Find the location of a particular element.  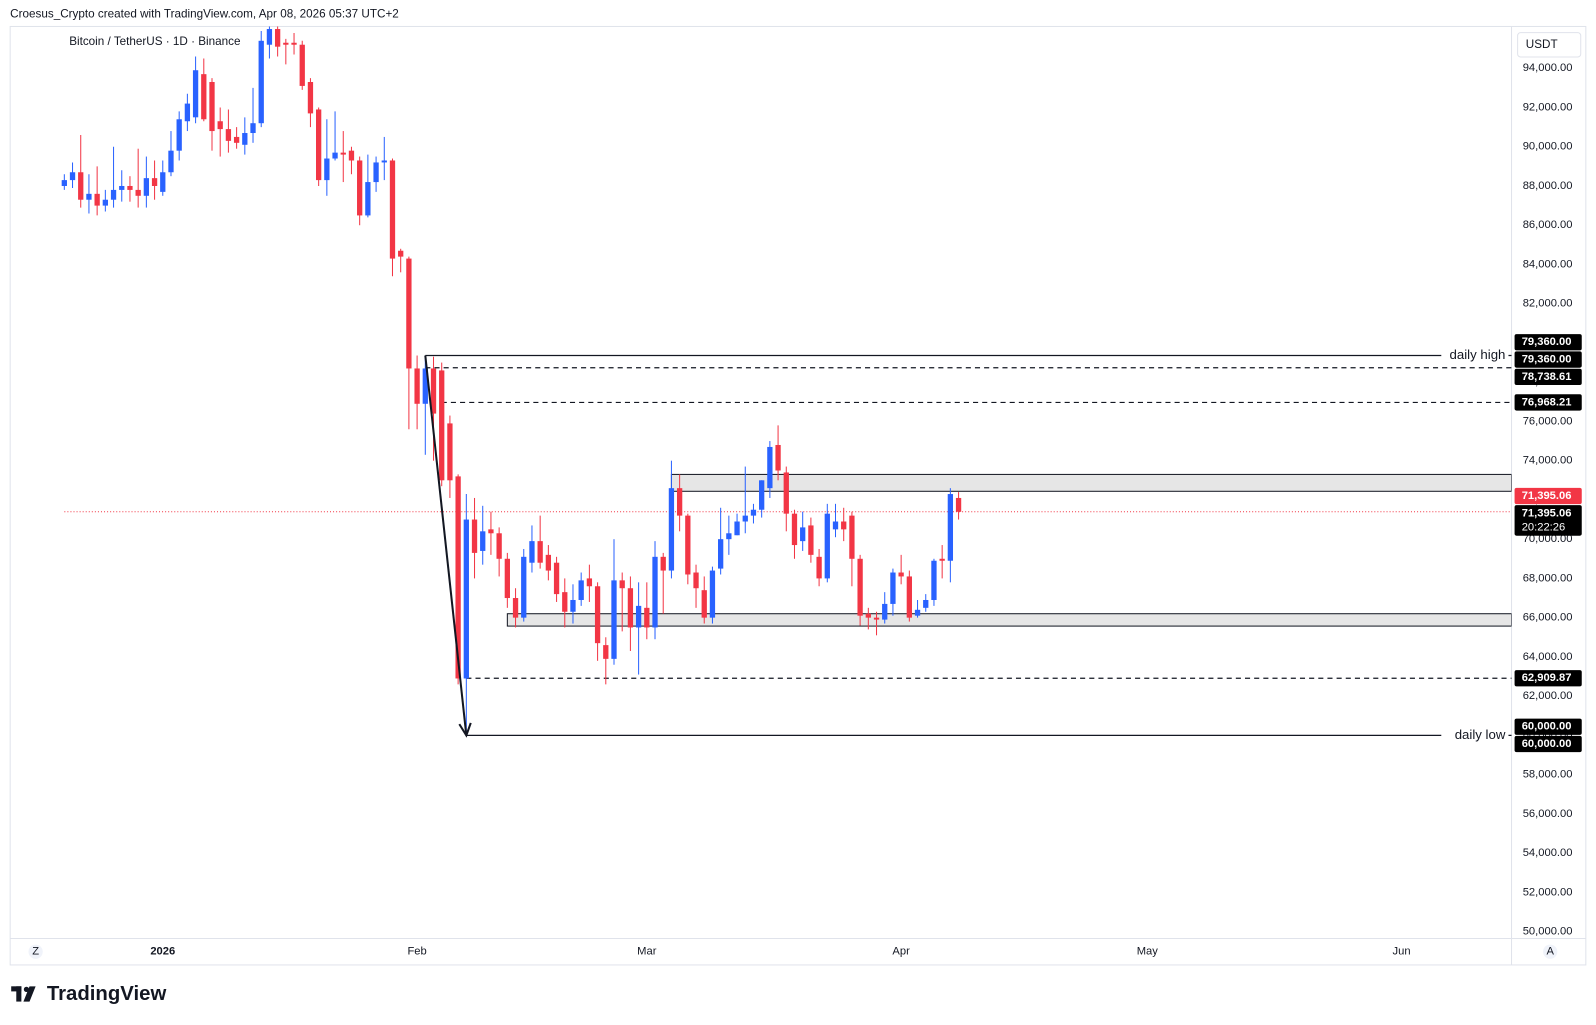

brand-logo is located at coordinates (23, 994).